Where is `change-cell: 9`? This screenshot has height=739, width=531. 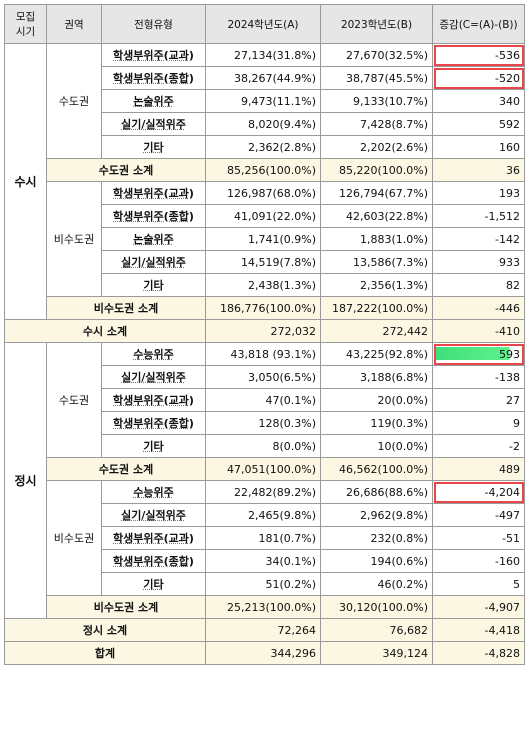
change-cell: 9 is located at coordinates (478, 423).